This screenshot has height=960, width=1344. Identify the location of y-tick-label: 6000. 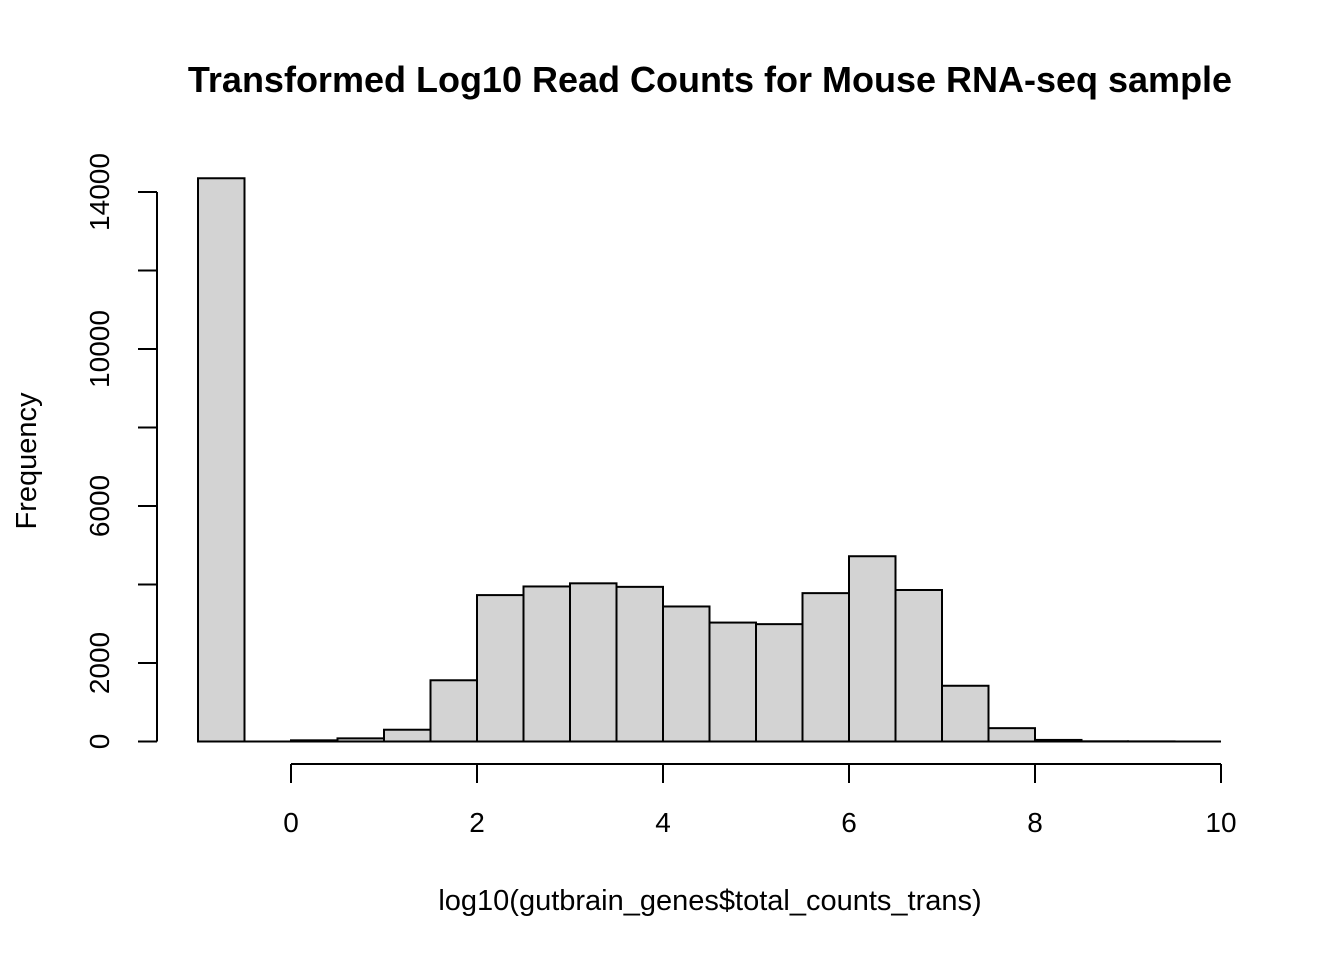
(99, 506).